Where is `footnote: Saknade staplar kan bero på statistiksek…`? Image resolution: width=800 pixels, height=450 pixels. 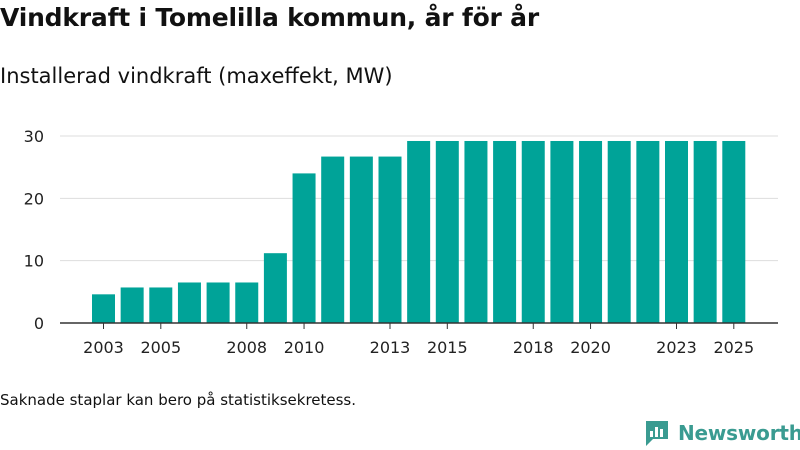
footnote: Saknade staplar kan bero på statistiksek… is located at coordinates (178, 400).